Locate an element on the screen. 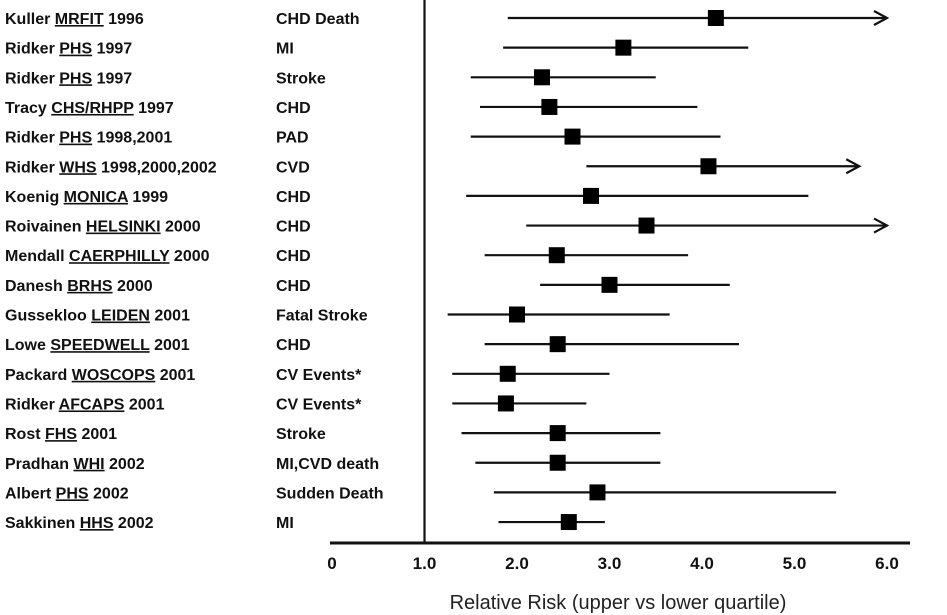 The height and width of the screenshot is (615, 947). study-row: Ridker AFCAPS 2001 CV Events* is located at coordinates (296, 404).